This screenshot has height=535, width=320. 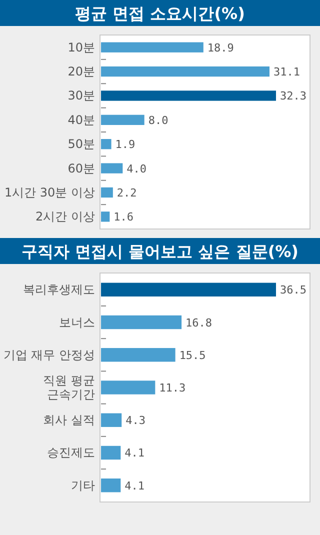 I want to click on data-label: 11.3, so click(x=172, y=388).